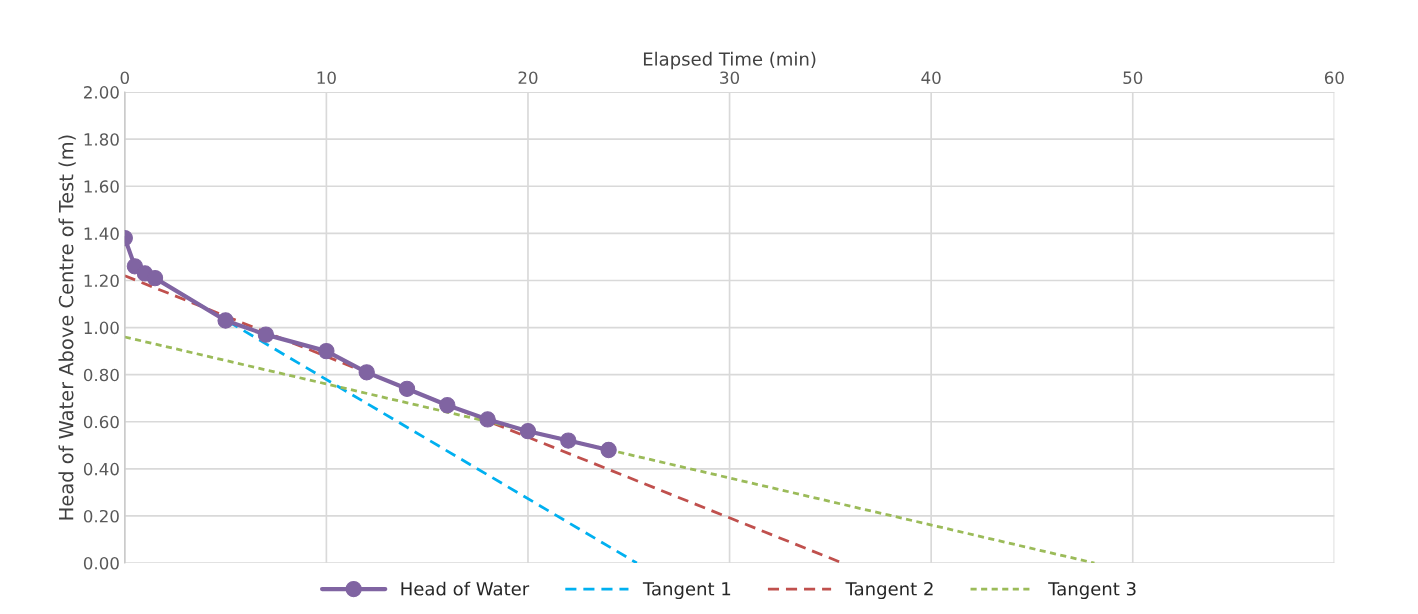  I want to click on y-tick-label: 2.00, so click(101, 92).